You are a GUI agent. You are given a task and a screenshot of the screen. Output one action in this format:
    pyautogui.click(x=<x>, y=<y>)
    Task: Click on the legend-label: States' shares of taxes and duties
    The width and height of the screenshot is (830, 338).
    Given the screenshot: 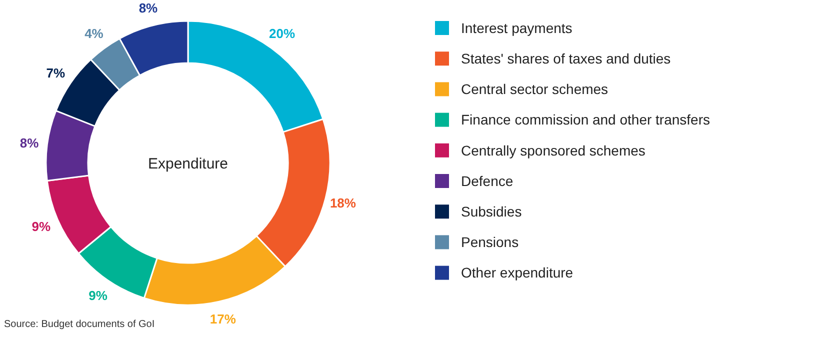 What is the action you would take?
    pyautogui.click(x=566, y=58)
    